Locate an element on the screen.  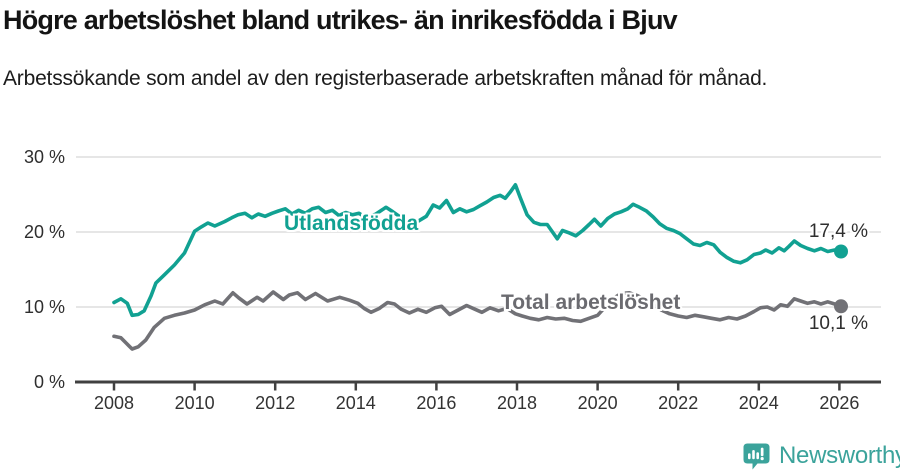
series-line is located at coordinates (477, 320).